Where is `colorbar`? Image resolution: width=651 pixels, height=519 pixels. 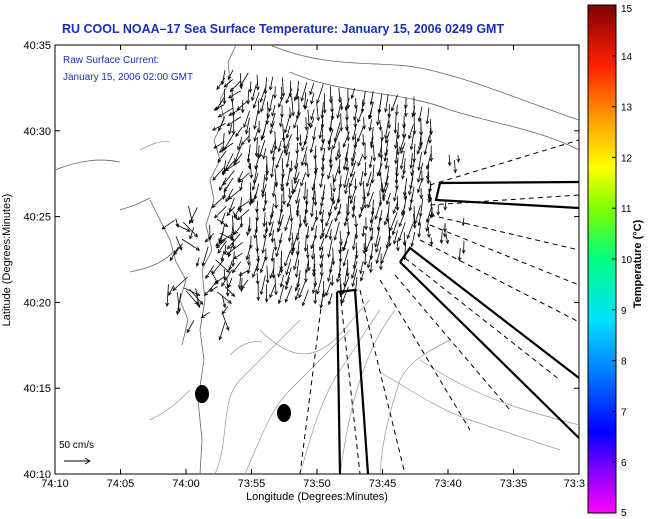
colorbar is located at coordinates (602, 259).